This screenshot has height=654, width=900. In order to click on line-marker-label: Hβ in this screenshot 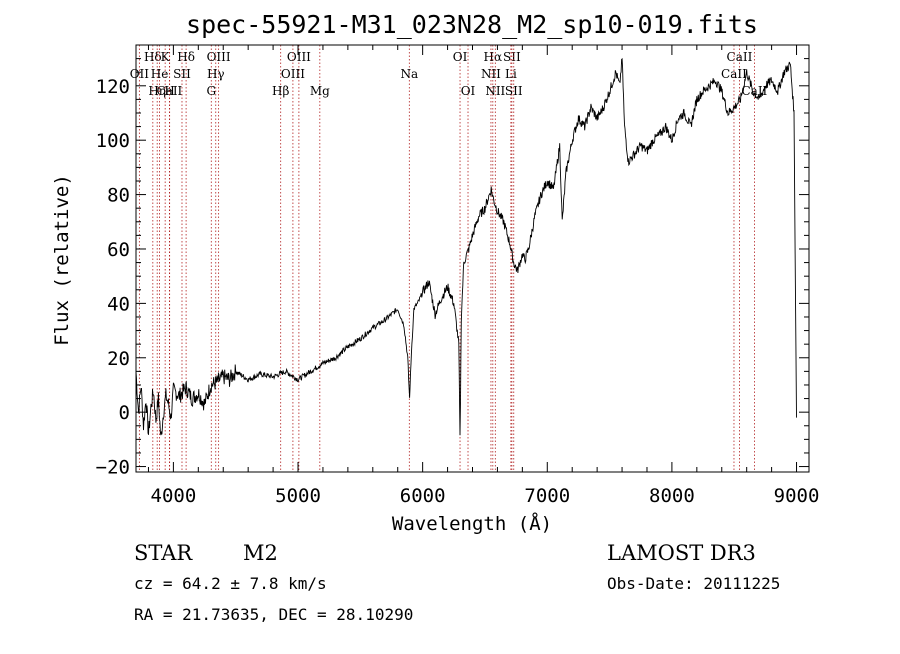, I will do `click(280, 91)`.